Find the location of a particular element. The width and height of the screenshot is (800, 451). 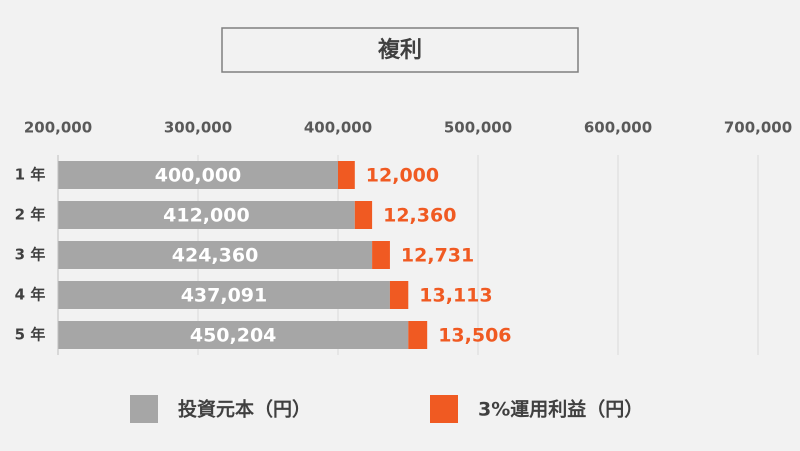

chart-title: 複利 is located at coordinates (400, 50).